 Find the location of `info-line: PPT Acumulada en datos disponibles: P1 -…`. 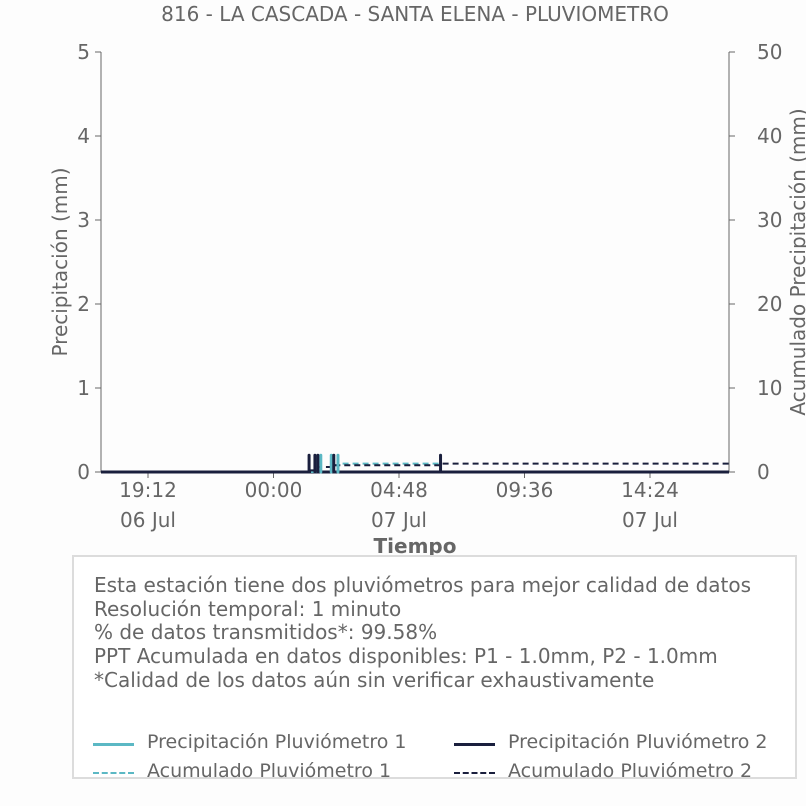

info-line: PPT Acumulada en datos disponibles: P1 -… is located at coordinates (406, 656).